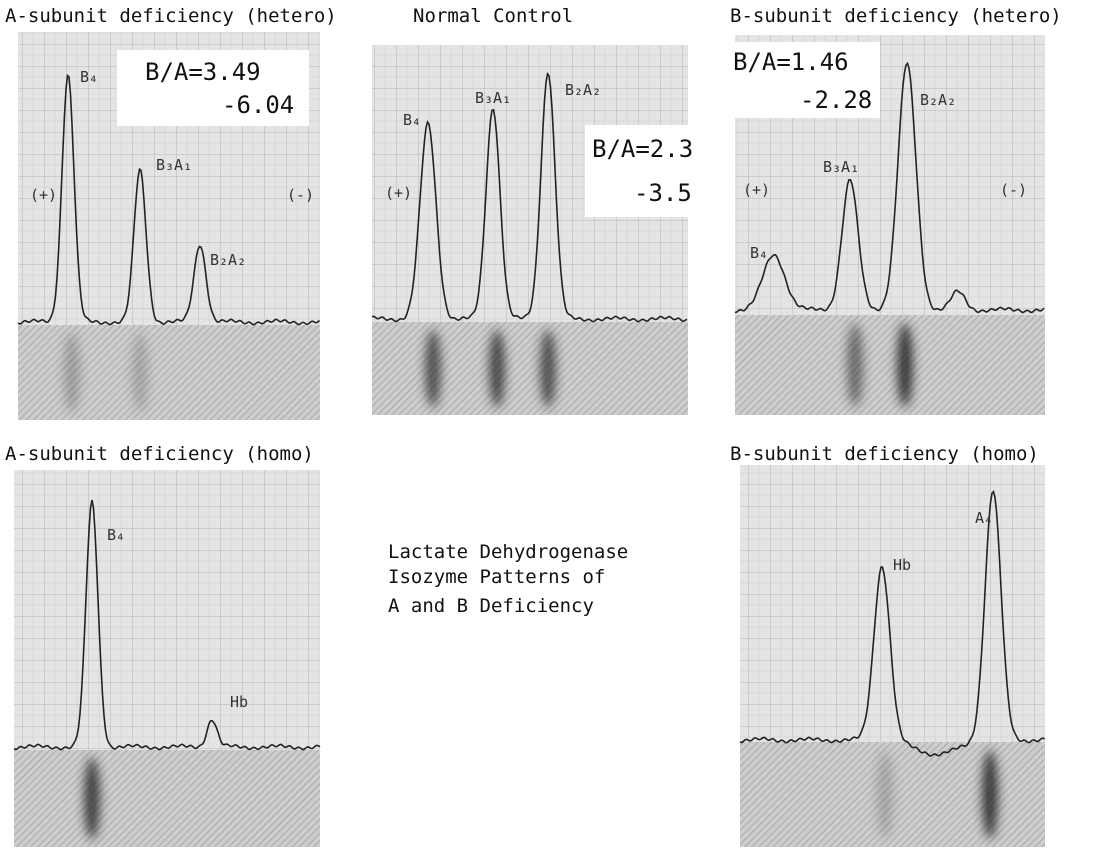 Image resolution: width=1112 pixels, height=851 pixels. Describe the element at coordinates (984, 518) in the screenshot. I see `peak-label: A₄` at that location.